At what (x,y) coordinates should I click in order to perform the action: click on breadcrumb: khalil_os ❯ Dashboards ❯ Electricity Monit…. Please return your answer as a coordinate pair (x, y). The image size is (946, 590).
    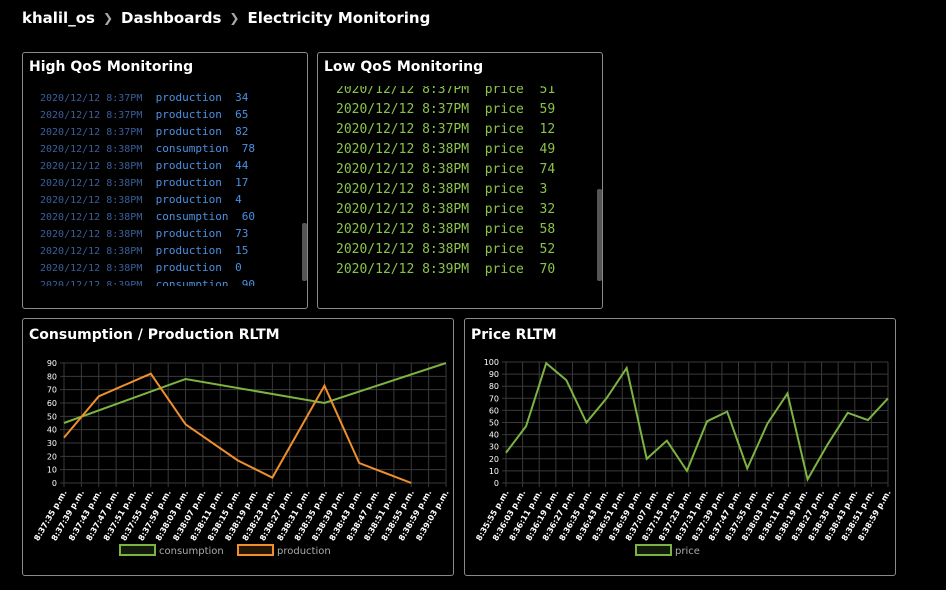
    Looking at the image, I should click on (226, 18).